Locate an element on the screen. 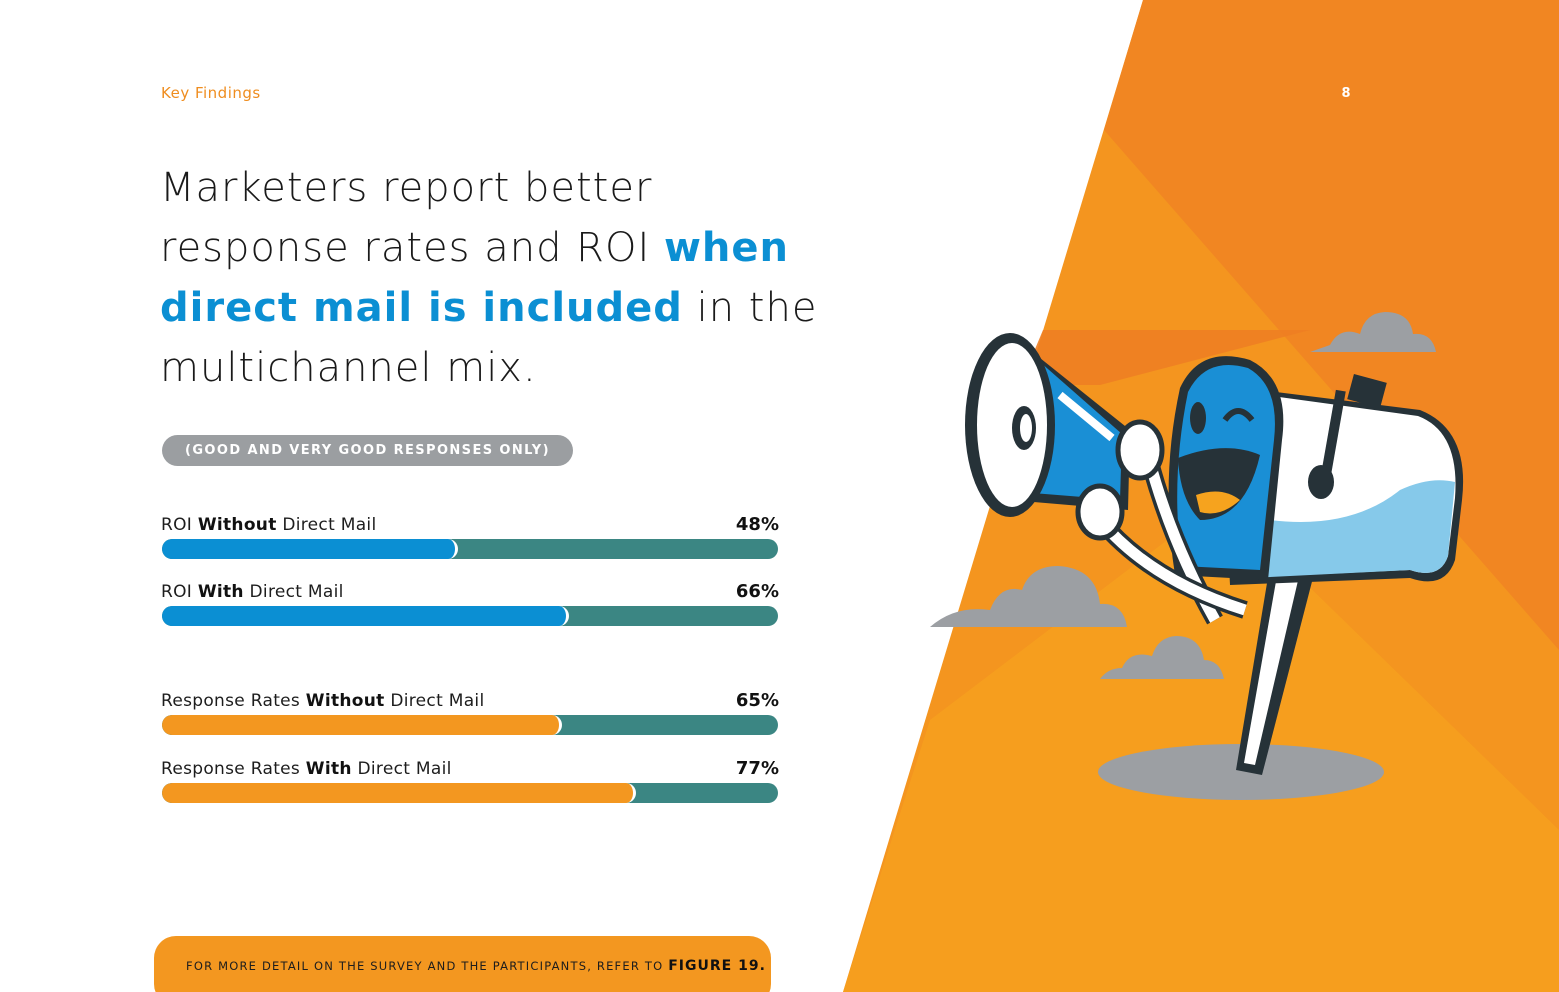  bar-label: Response Rates Without Direct Mail is located at coordinates (323, 701).